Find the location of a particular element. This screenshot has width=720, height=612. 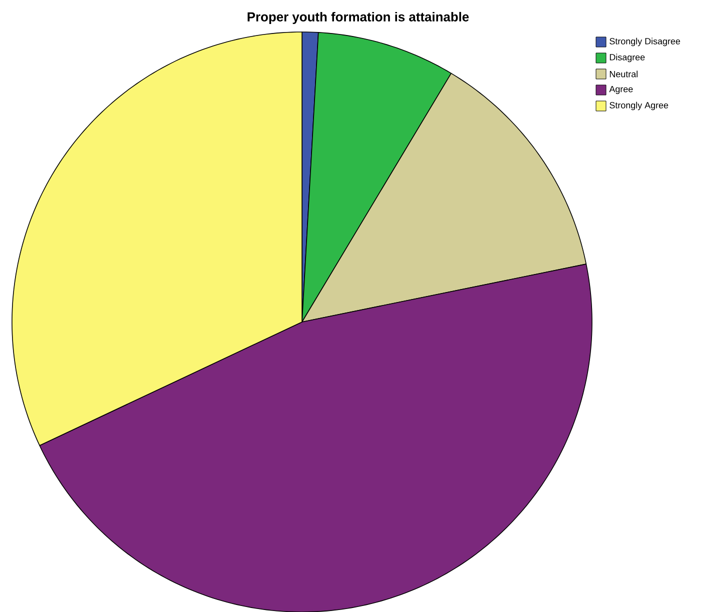

legend-label: Strongly Agree is located at coordinates (639, 106).